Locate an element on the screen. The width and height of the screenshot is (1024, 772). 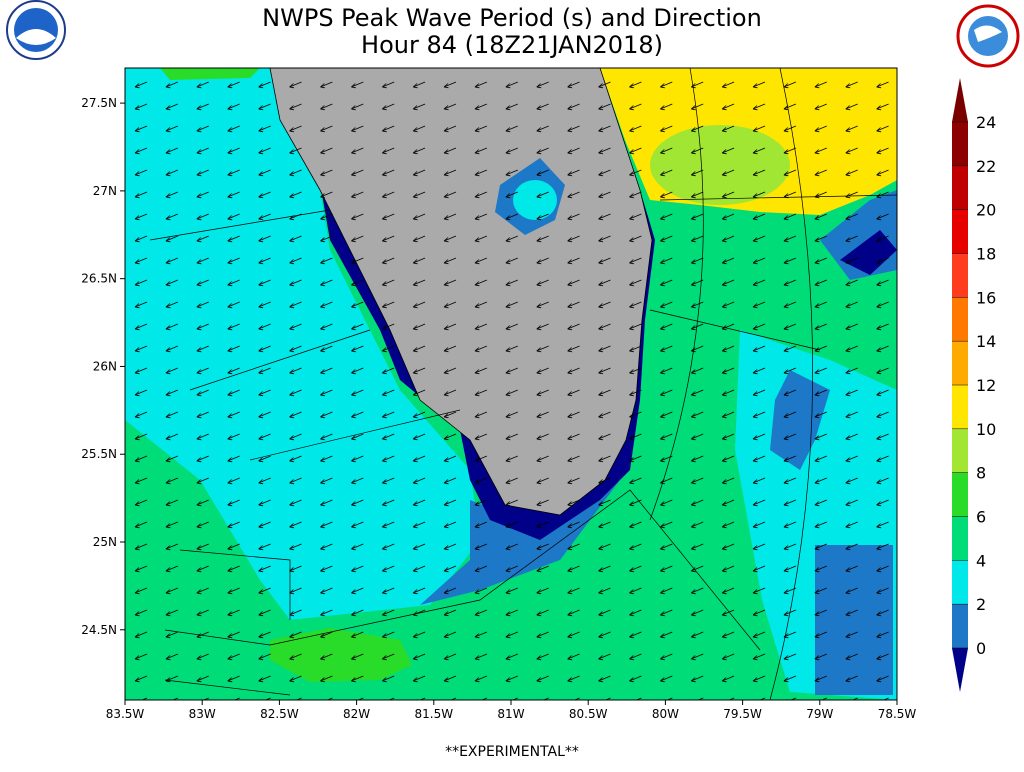
colorbar-label: 18 is located at coordinates (986, 254).